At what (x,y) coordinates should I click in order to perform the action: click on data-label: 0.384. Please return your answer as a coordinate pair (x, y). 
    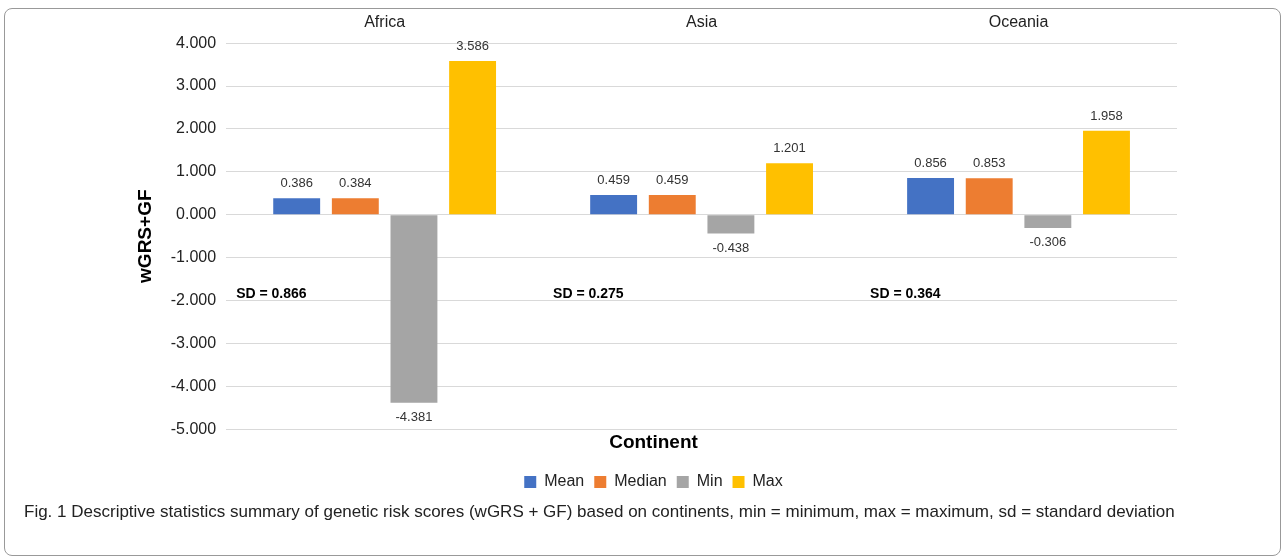
    Looking at the image, I should click on (355, 183).